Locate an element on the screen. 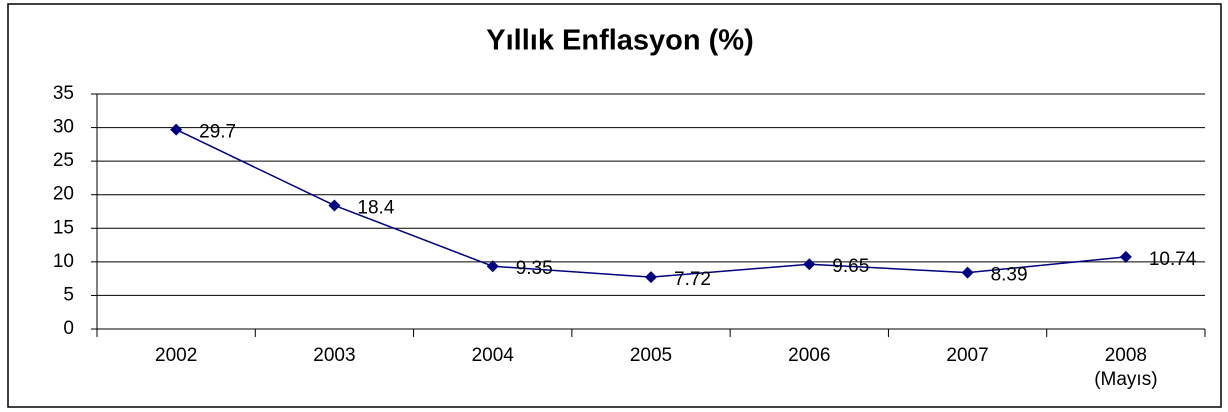  x-tick-label: 2006 is located at coordinates (809, 355).